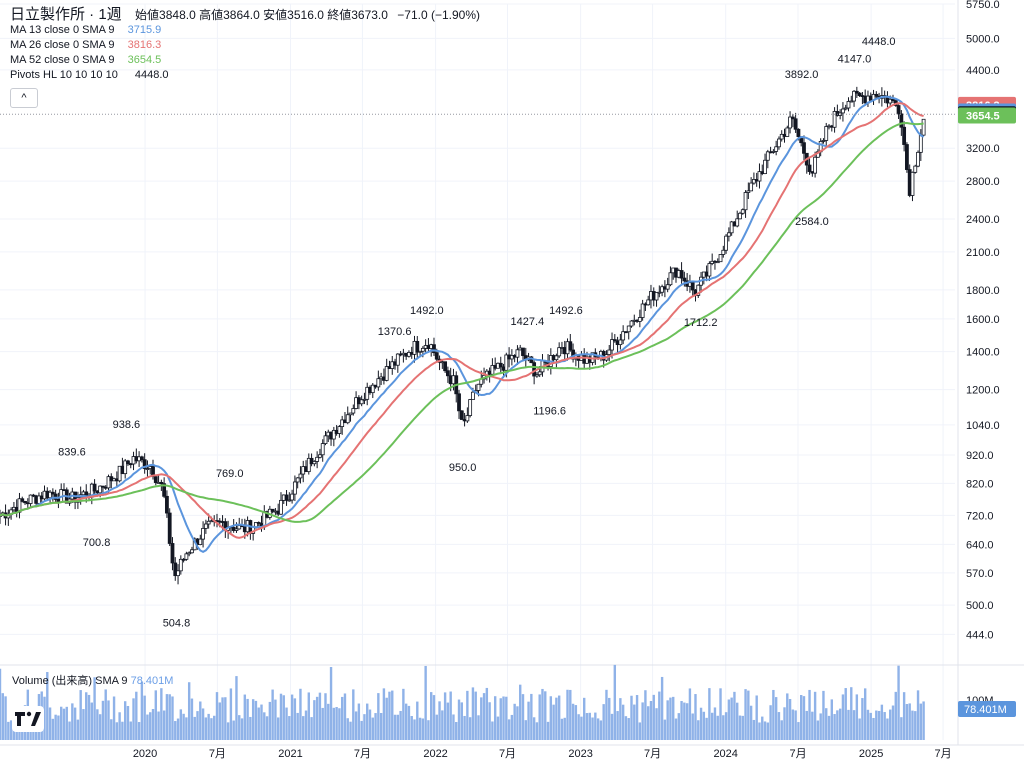 This screenshot has height=775, width=1024. Describe the element at coordinates (177, 624) in the screenshot. I see `pivot-label: 504.8` at that location.